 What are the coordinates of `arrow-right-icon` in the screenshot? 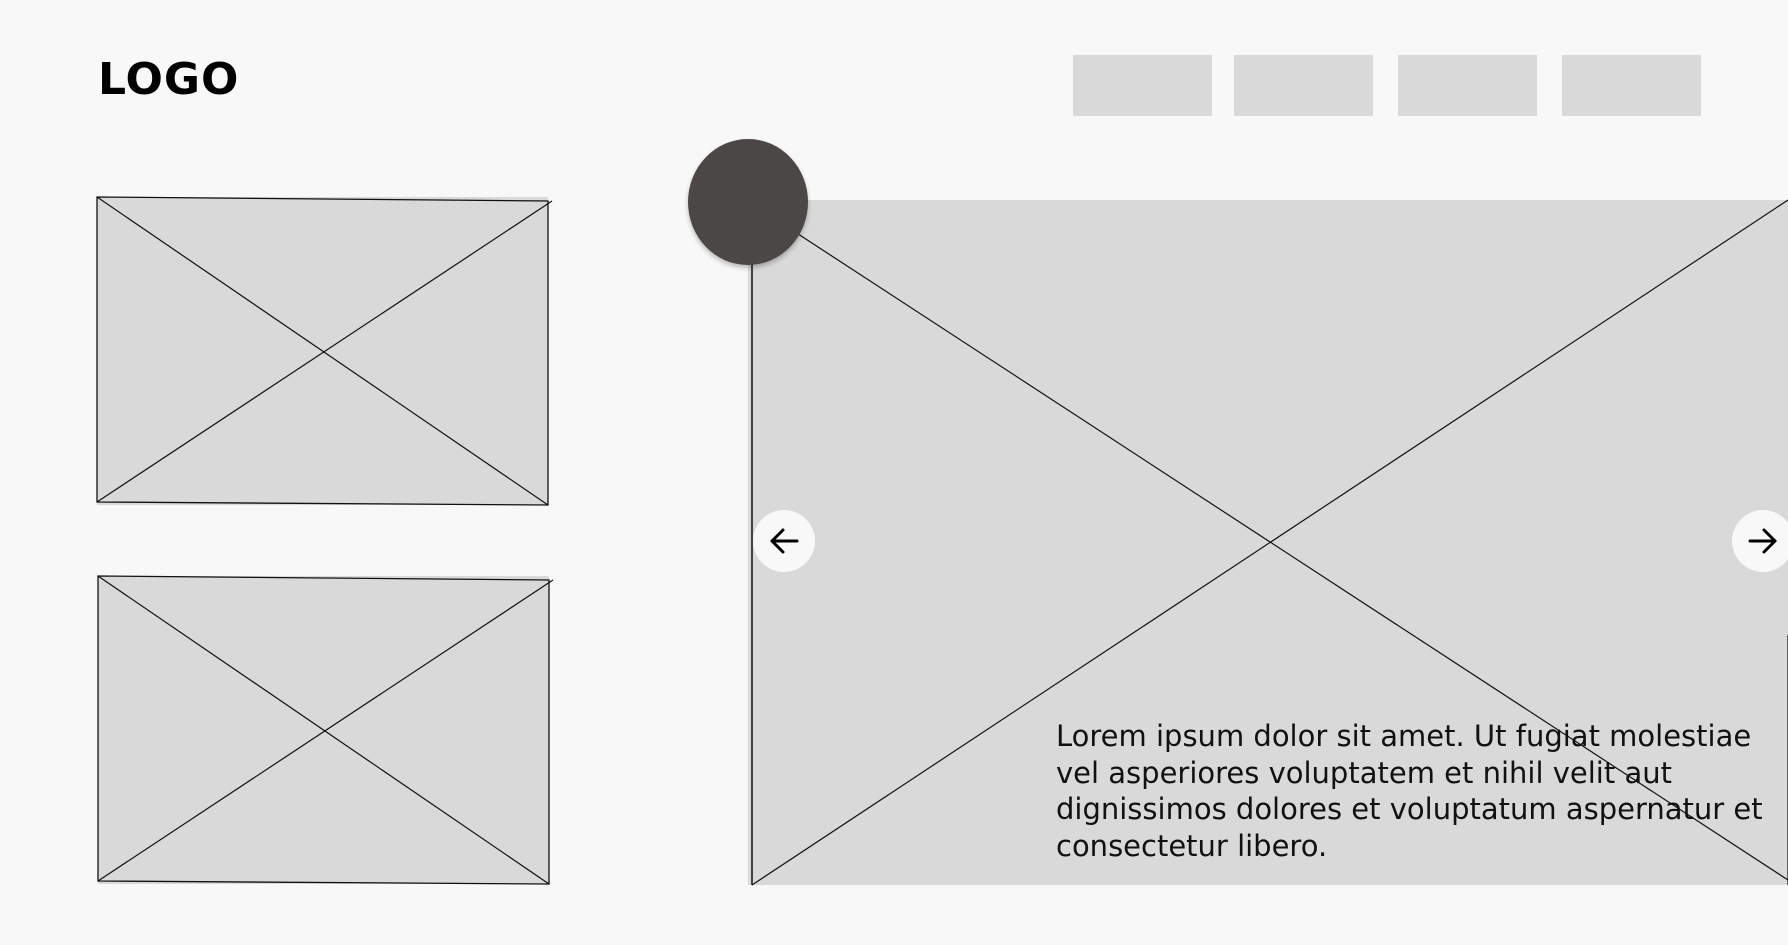 It's located at (1762, 541).